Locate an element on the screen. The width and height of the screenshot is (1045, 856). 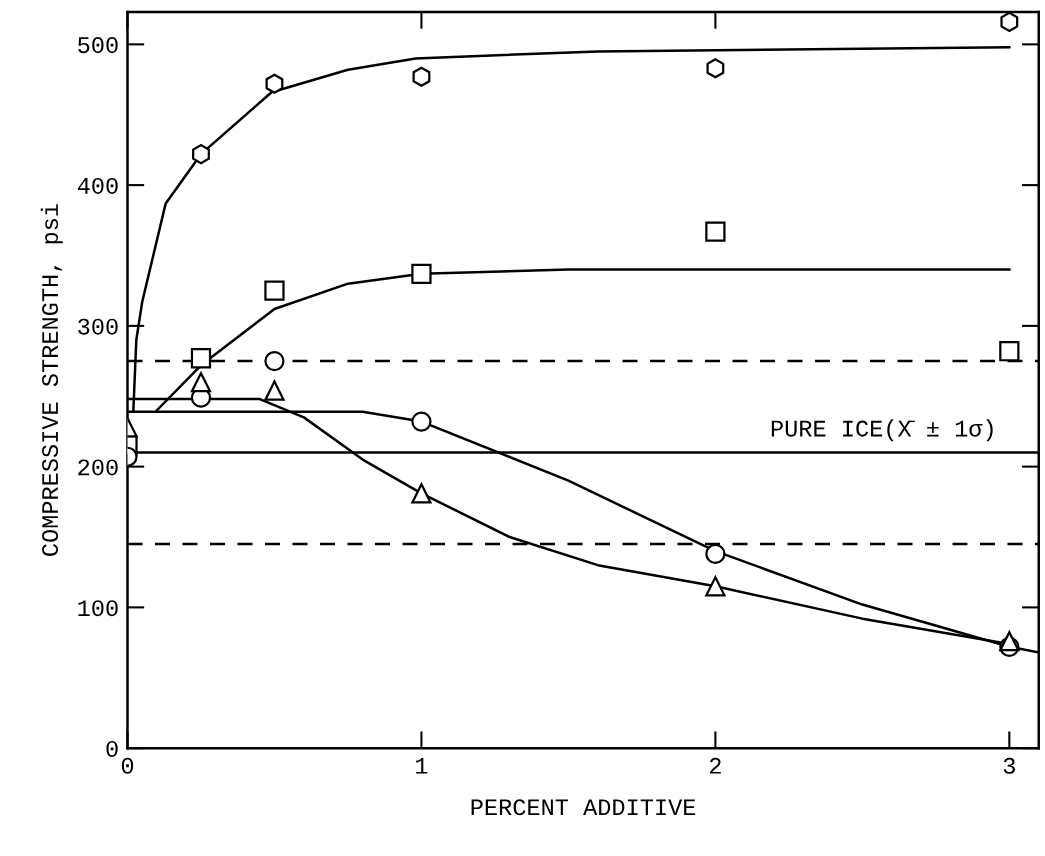
y-tick-label: 200 is located at coordinates (98, 467).